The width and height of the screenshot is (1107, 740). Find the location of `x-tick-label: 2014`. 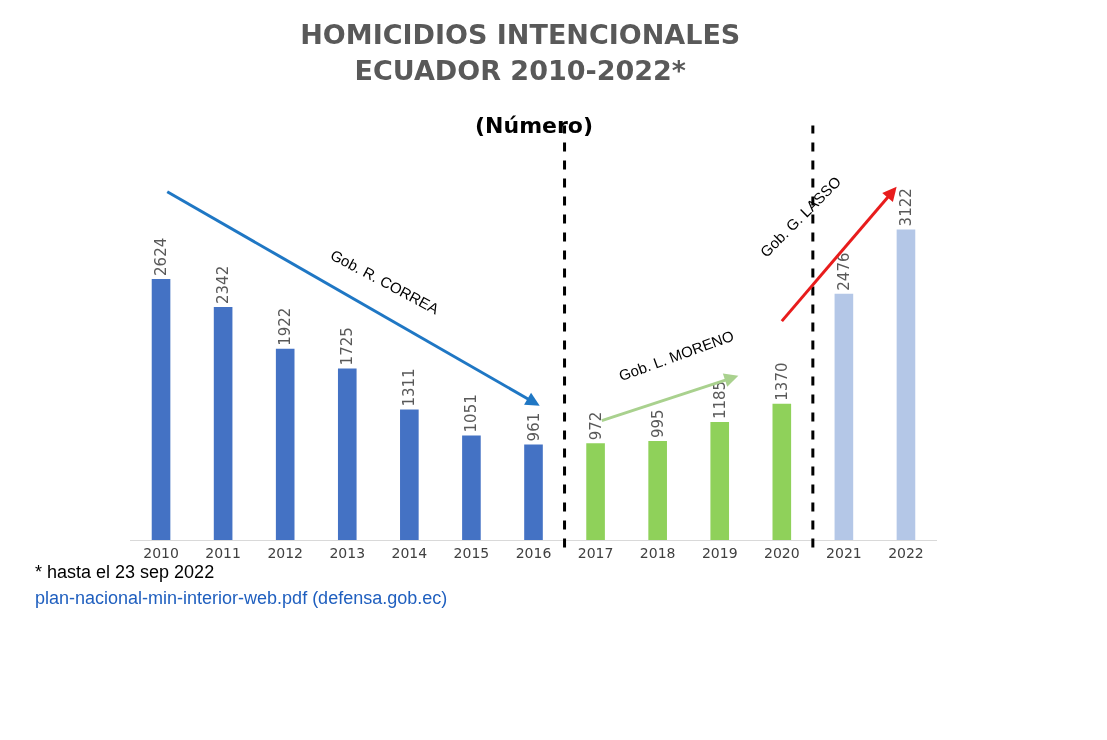

x-tick-label: 2014 is located at coordinates (409, 552).